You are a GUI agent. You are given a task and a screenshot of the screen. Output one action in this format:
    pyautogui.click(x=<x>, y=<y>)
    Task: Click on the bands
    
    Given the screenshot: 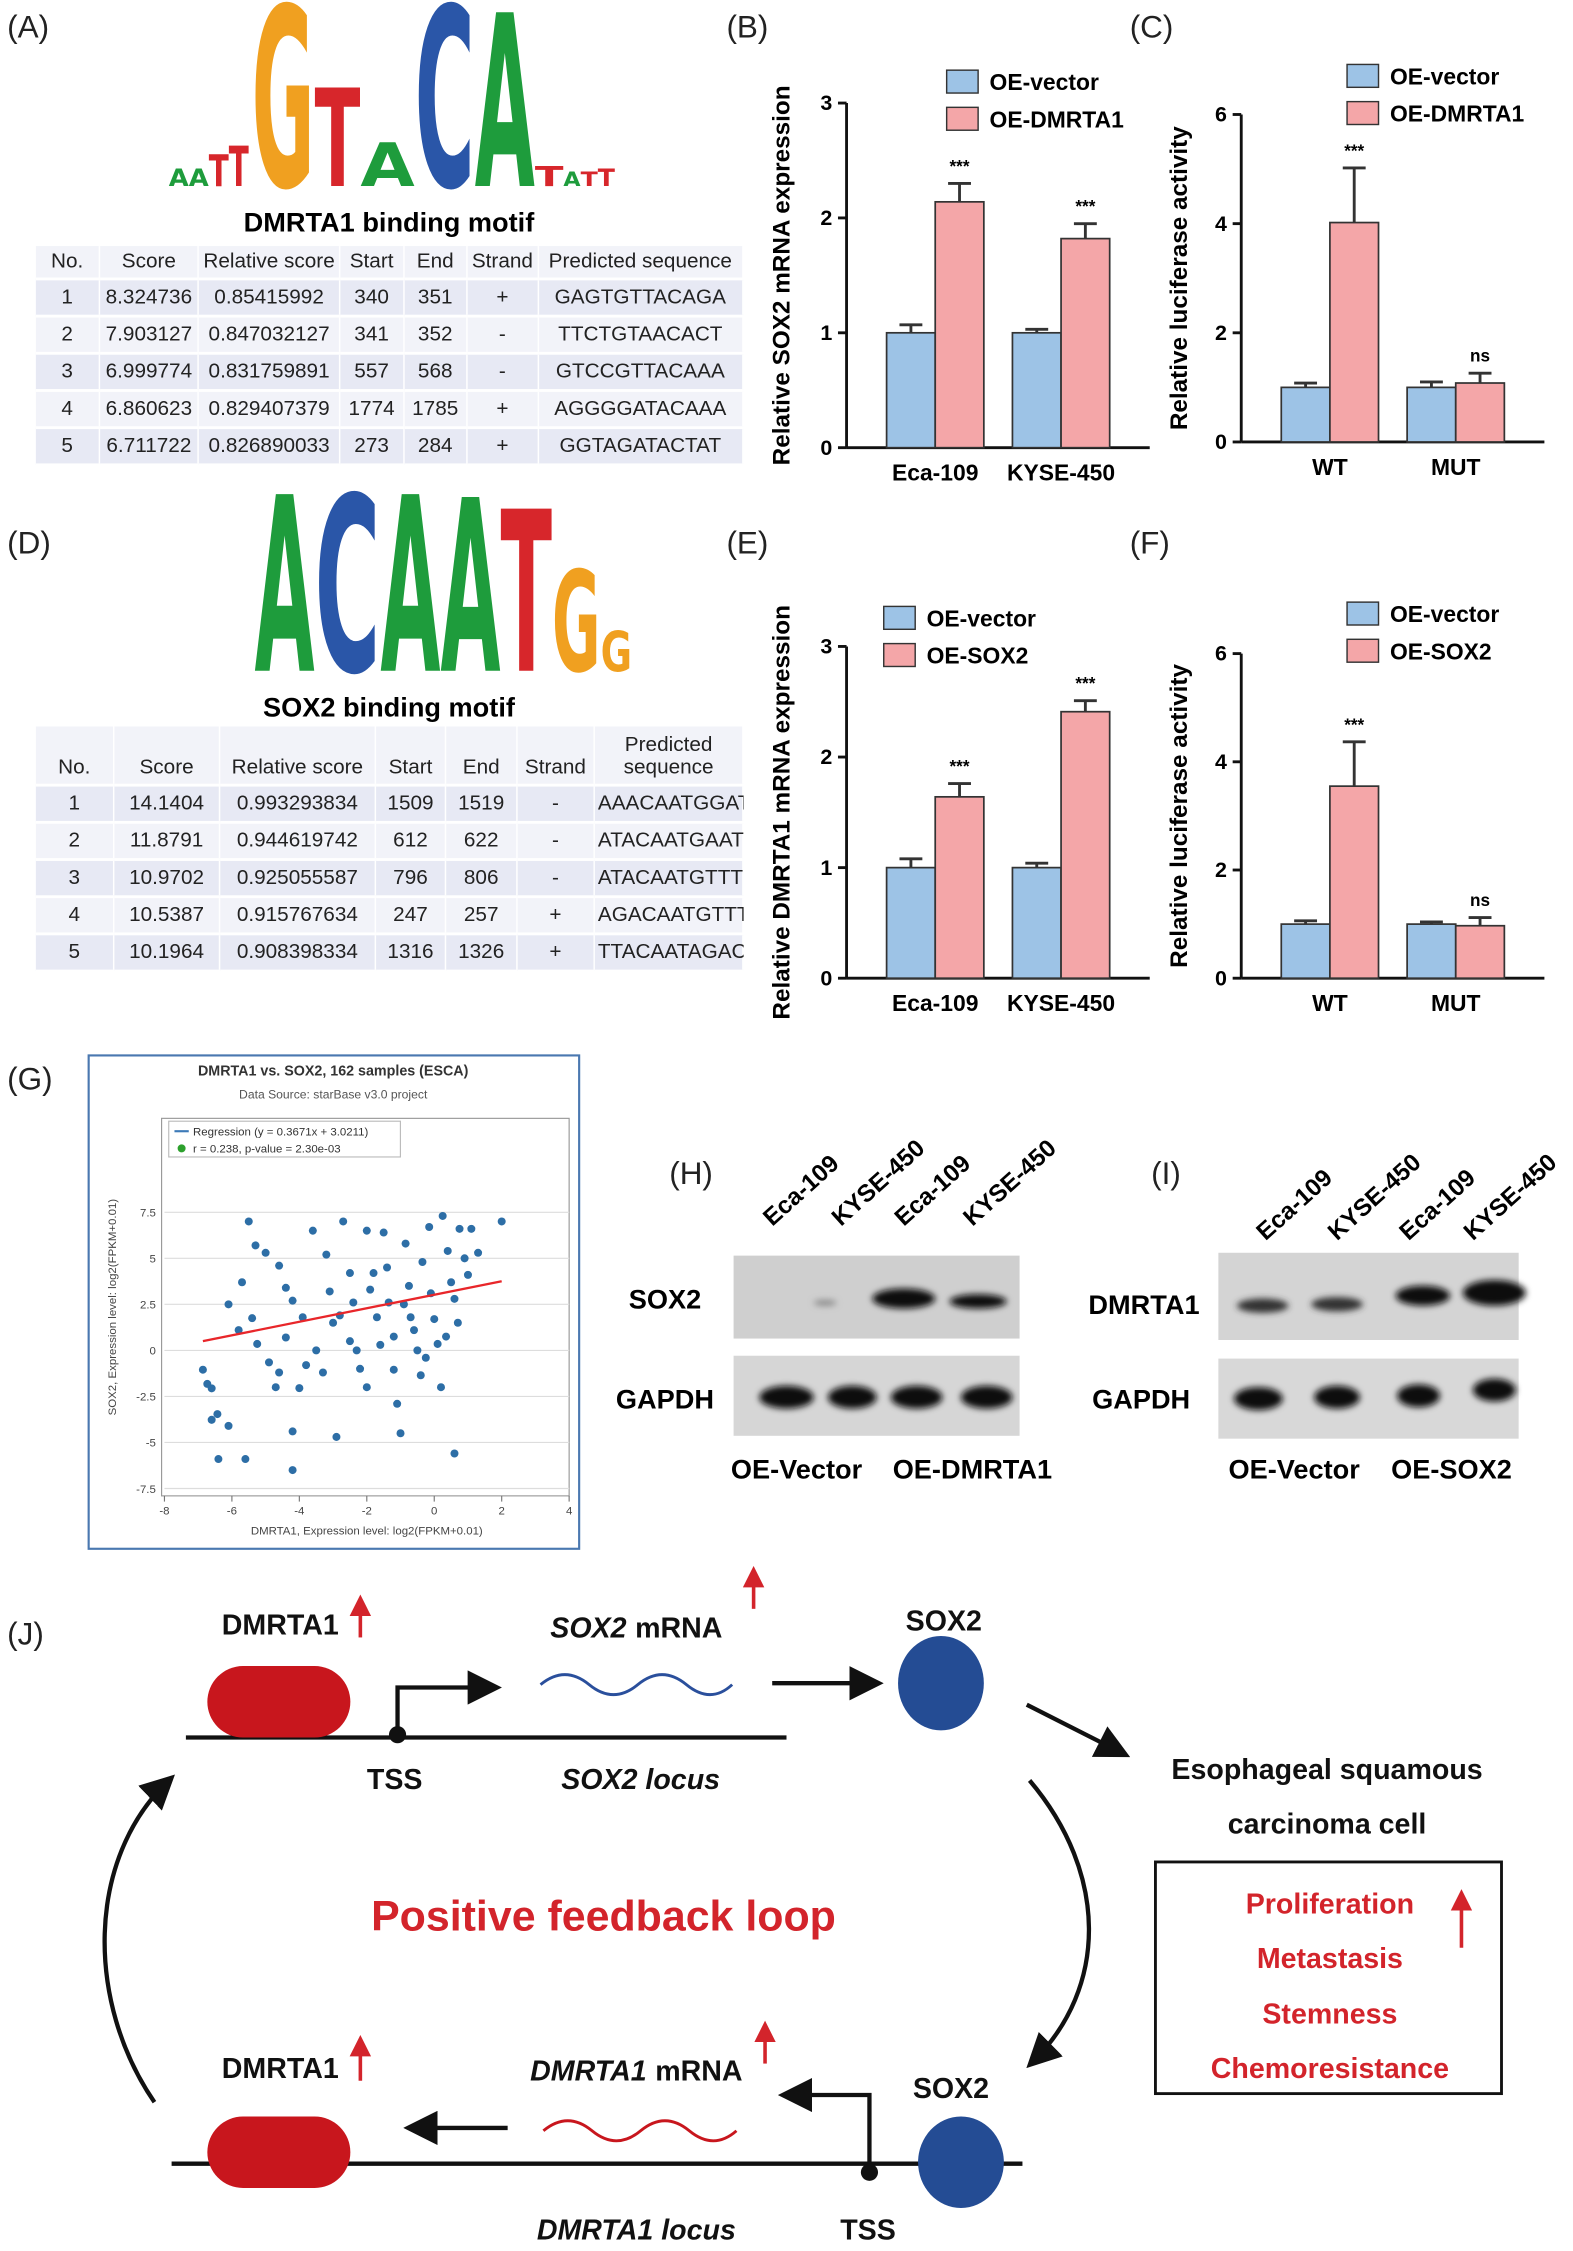 What is the action you would take?
    pyautogui.click(x=1380, y=1345)
    